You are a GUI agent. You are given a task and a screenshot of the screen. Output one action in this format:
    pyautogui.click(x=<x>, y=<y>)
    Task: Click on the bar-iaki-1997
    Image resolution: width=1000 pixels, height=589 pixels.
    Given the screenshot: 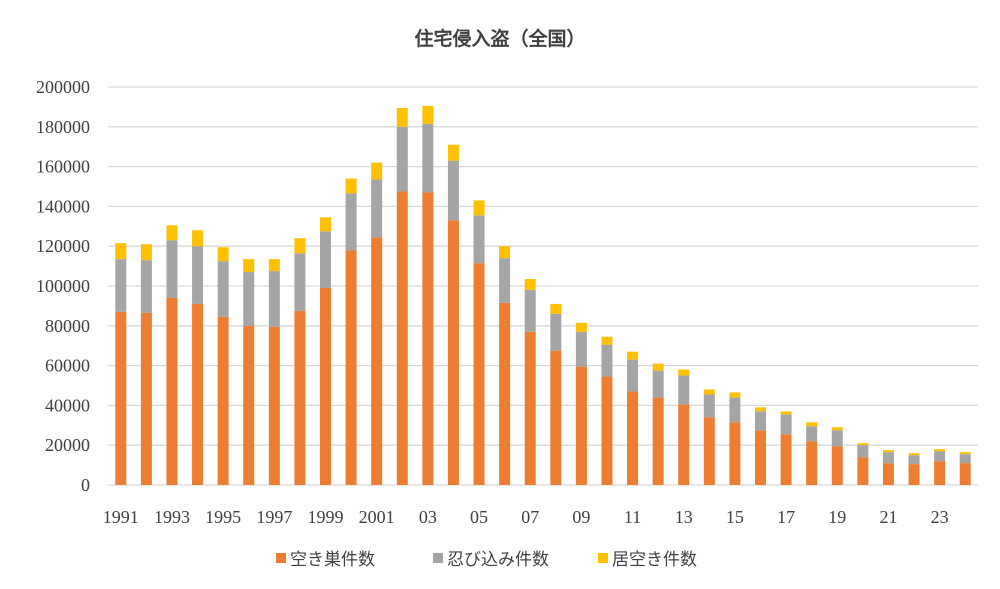 What is the action you would take?
    pyautogui.click(x=274, y=265)
    